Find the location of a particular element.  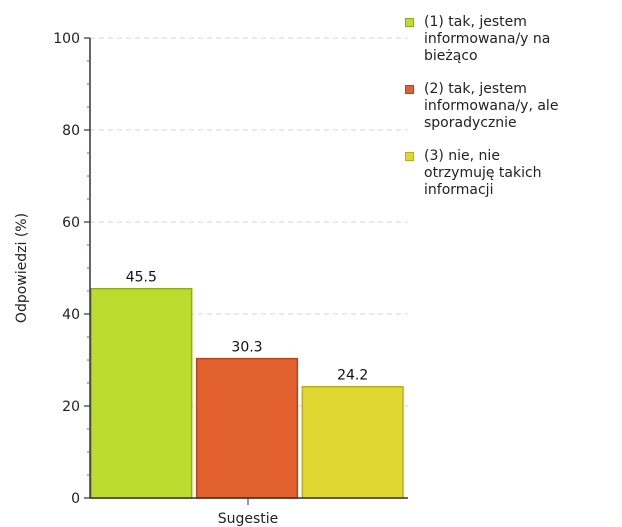

y-tick-label: 40 is located at coordinates (71, 315).